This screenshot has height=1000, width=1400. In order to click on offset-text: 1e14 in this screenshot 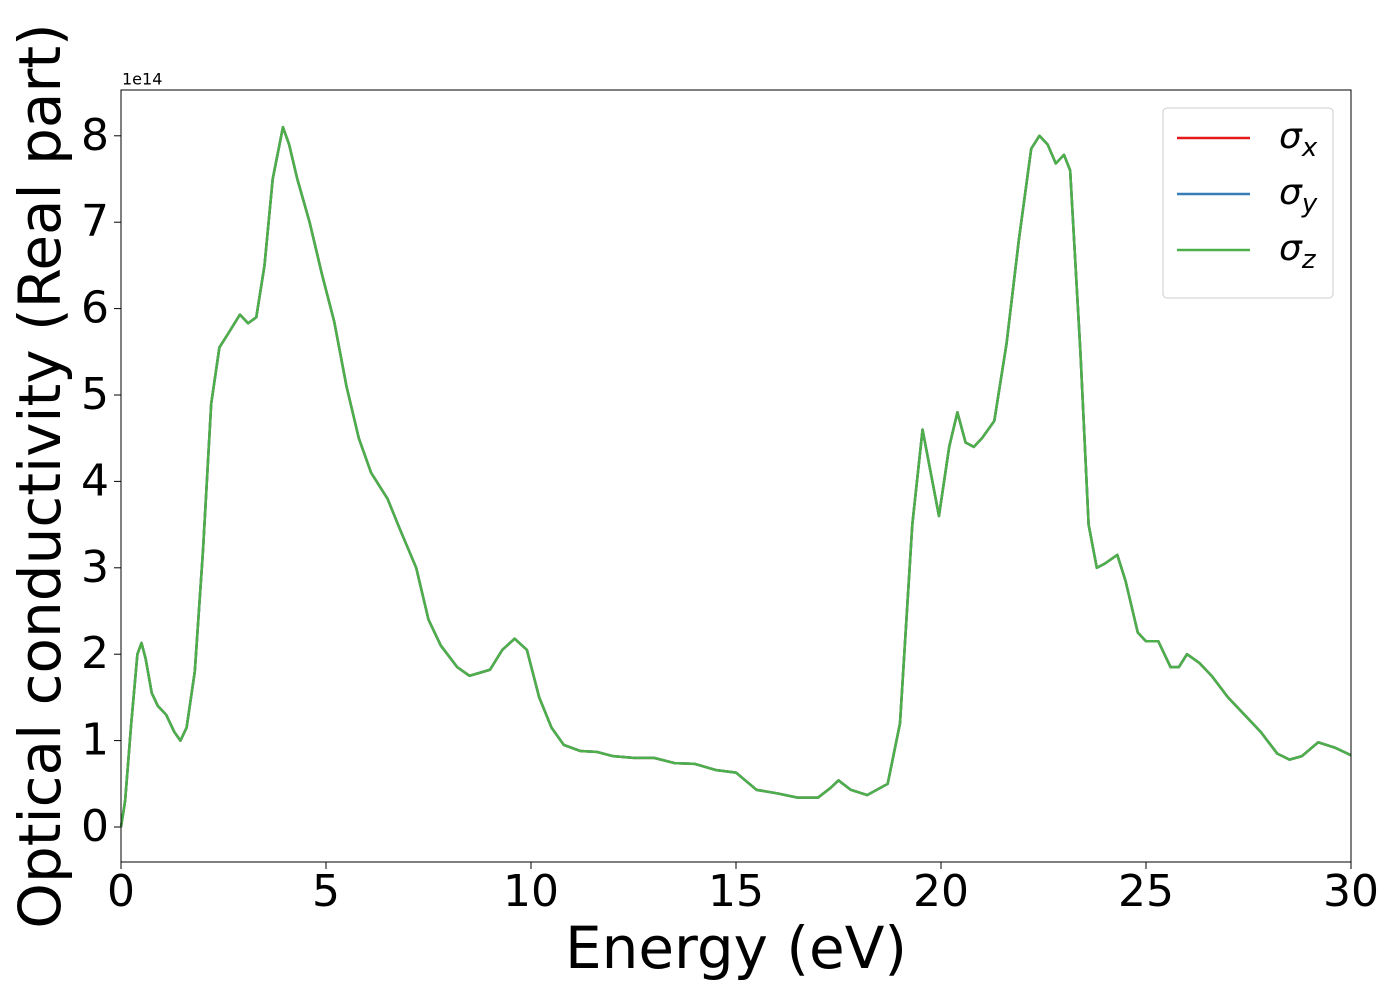, I will do `click(142, 79)`.